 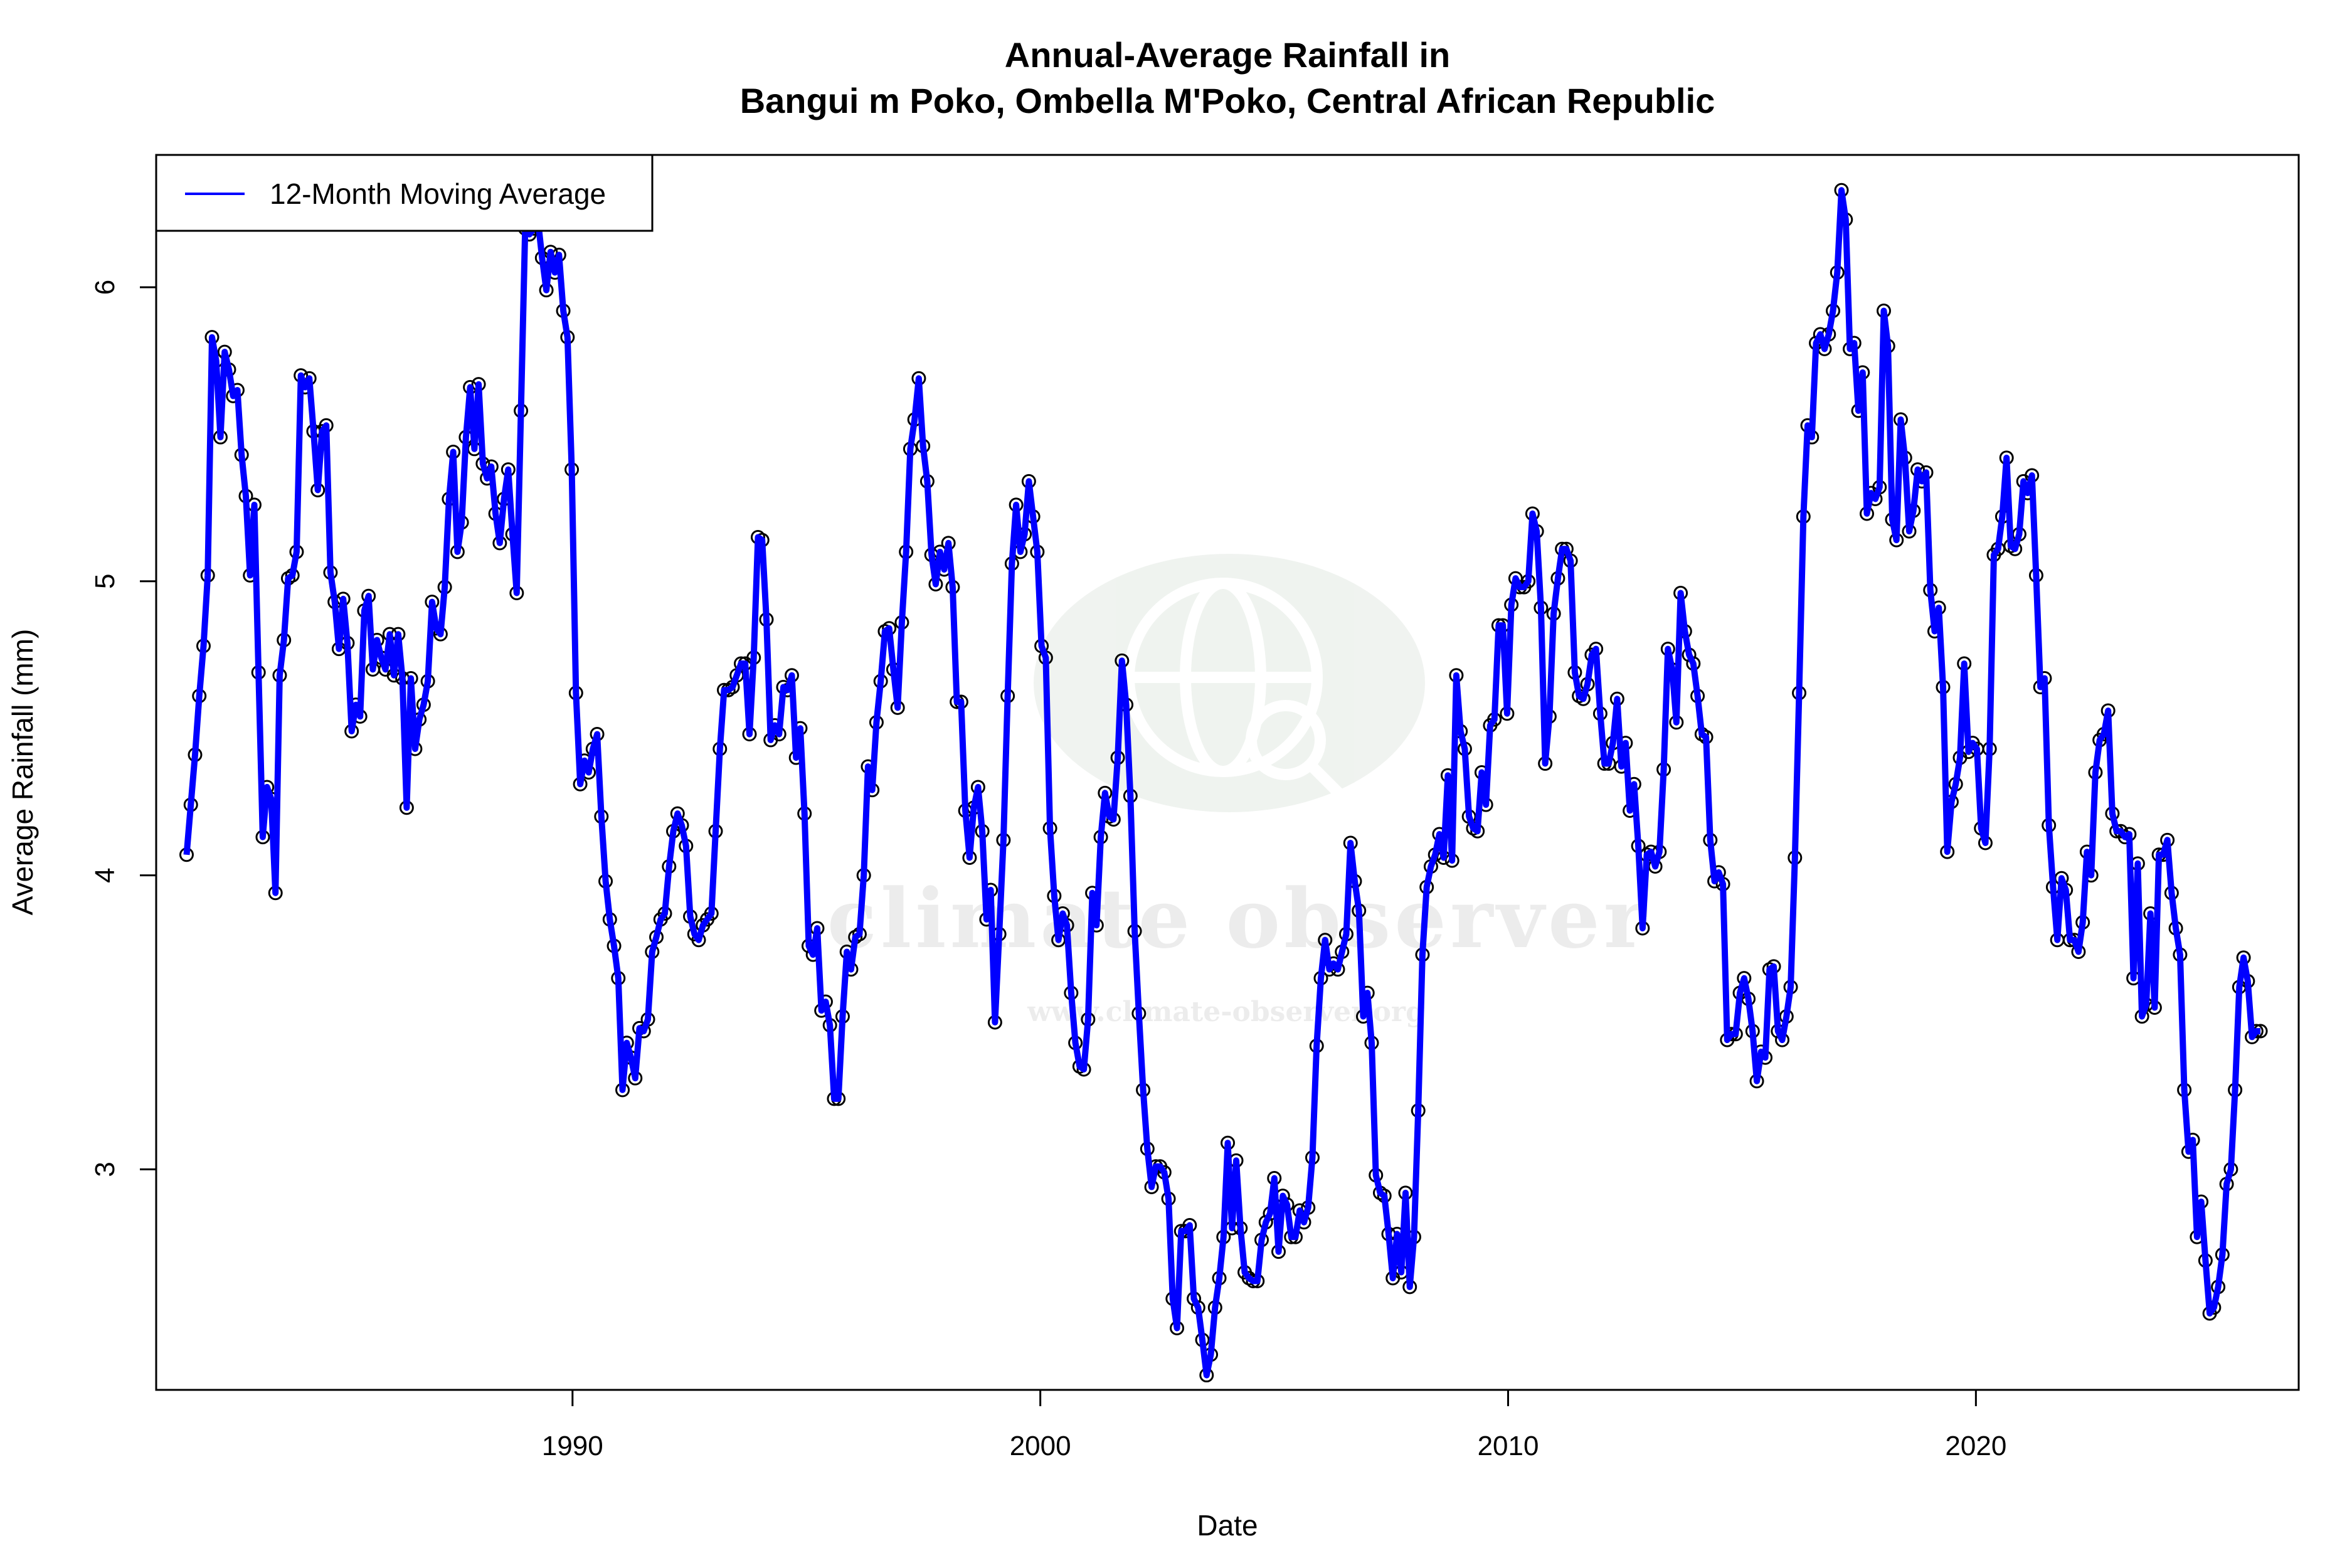 What do you see at coordinates (105, 874) in the screenshot?
I see `y-tick-label: 4` at bounding box center [105, 874].